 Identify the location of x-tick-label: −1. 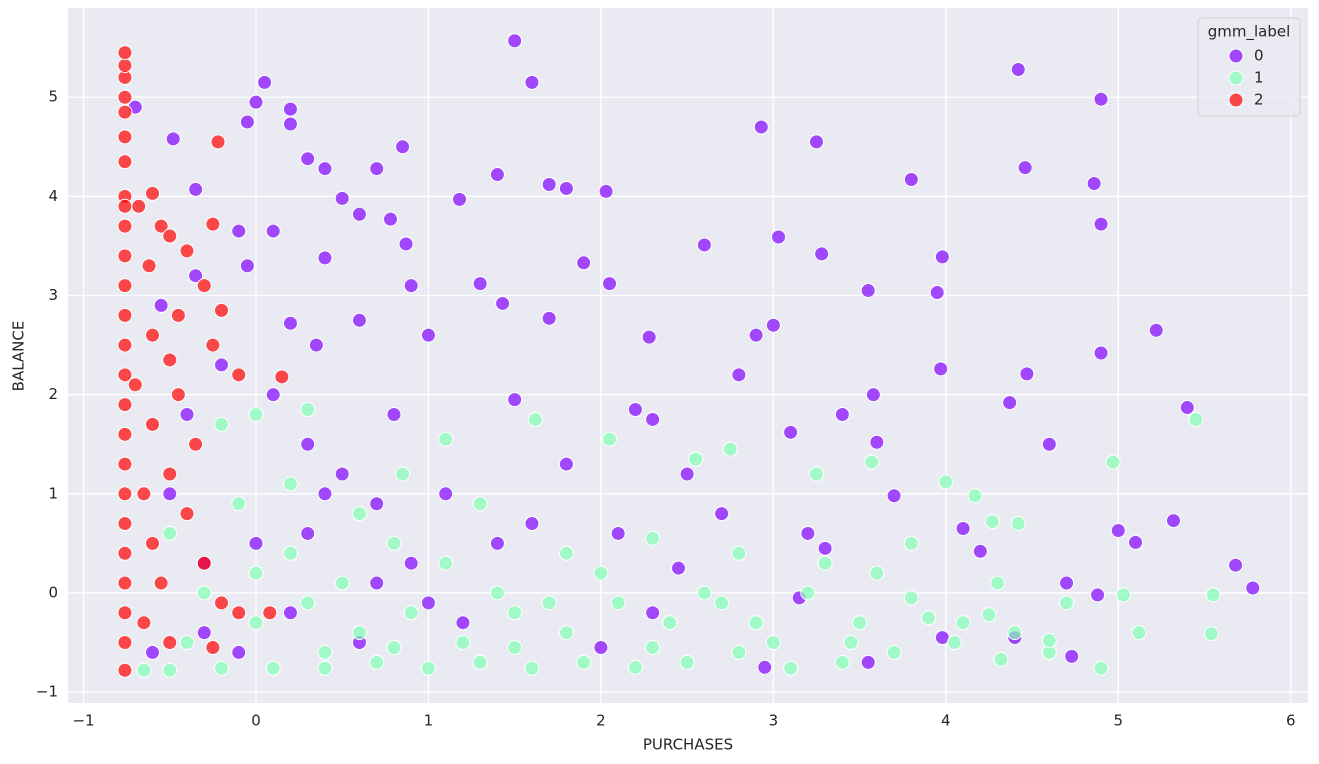
(83, 721).